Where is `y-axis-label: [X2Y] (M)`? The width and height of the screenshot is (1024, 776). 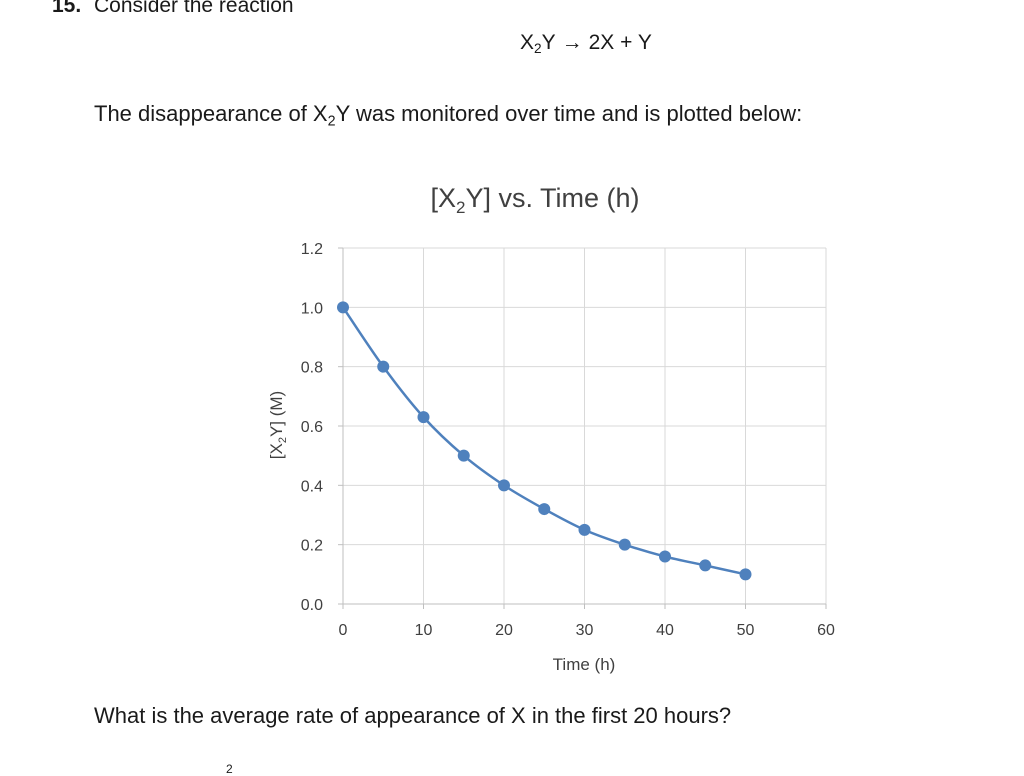
y-axis-label: [X2Y] (M) is located at coordinates (278, 425).